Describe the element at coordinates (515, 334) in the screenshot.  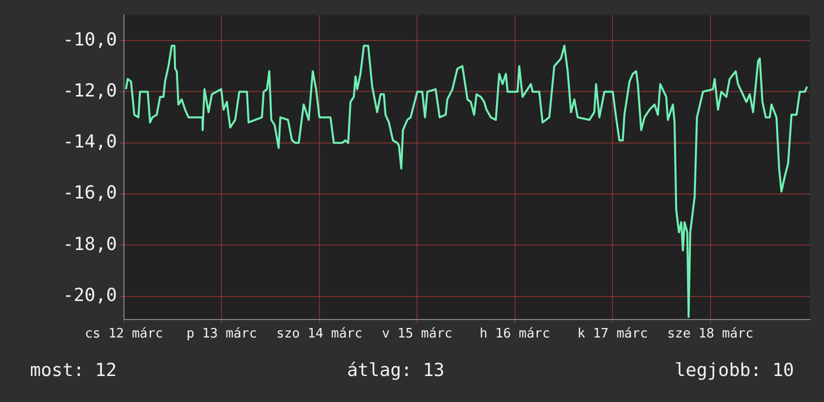
I see `x-tick-label: h 16 márc` at that location.